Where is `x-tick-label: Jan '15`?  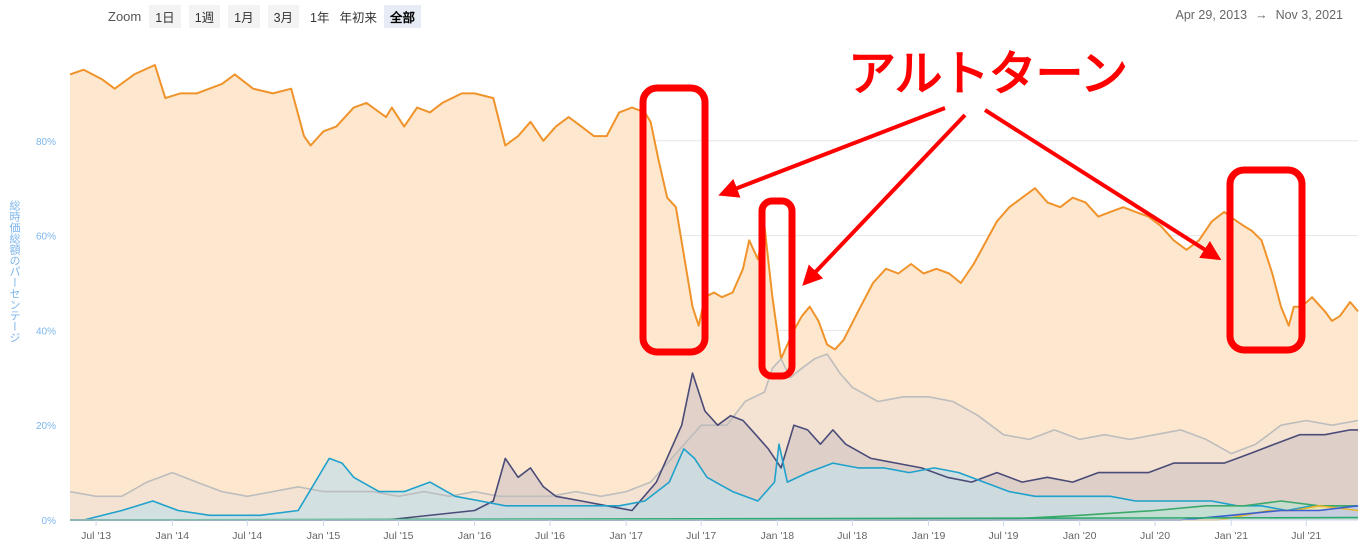 x-tick-label: Jan '15 is located at coordinates (324, 536).